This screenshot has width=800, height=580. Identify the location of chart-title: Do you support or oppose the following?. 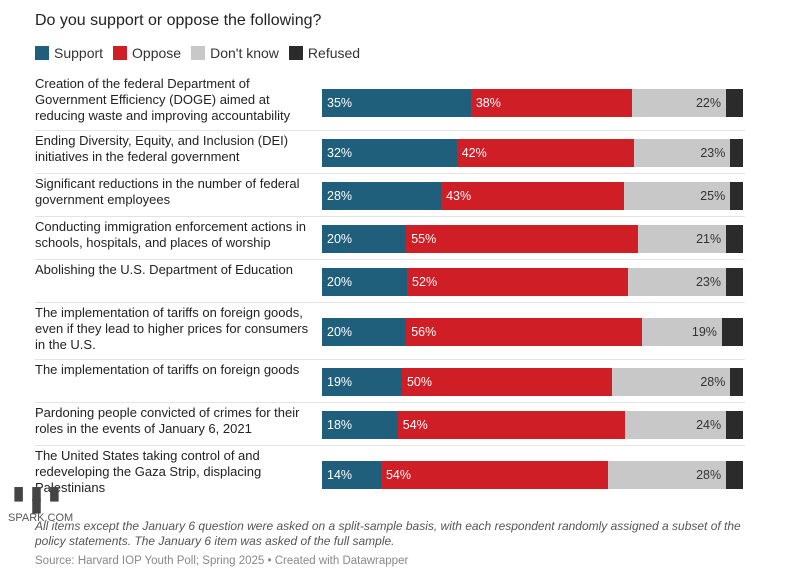
(178, 20).